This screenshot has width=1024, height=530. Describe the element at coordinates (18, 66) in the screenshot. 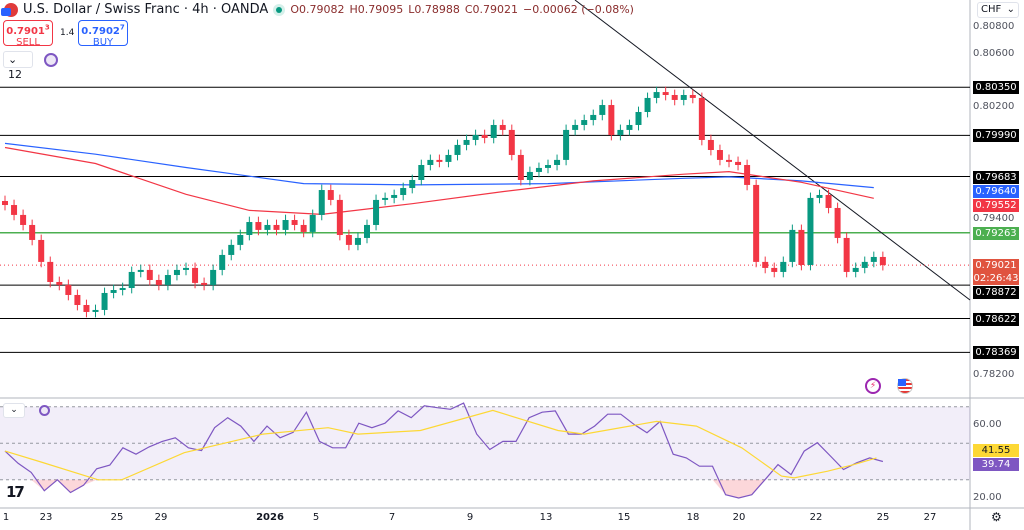

I see `indicators-toggle: ⌄ 12` at that location.